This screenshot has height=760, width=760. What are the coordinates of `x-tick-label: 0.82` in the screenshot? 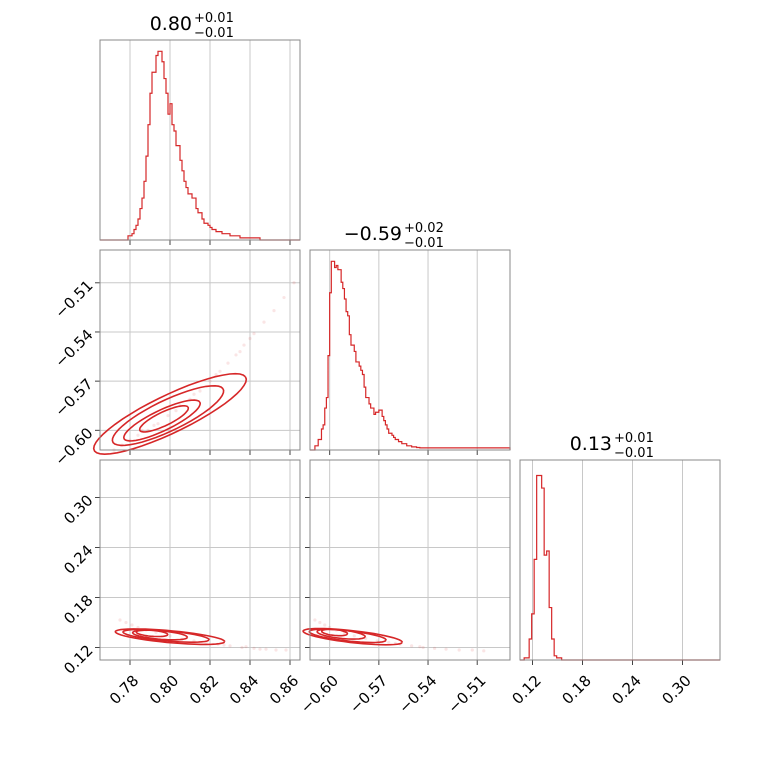 It's located at (204, 690).